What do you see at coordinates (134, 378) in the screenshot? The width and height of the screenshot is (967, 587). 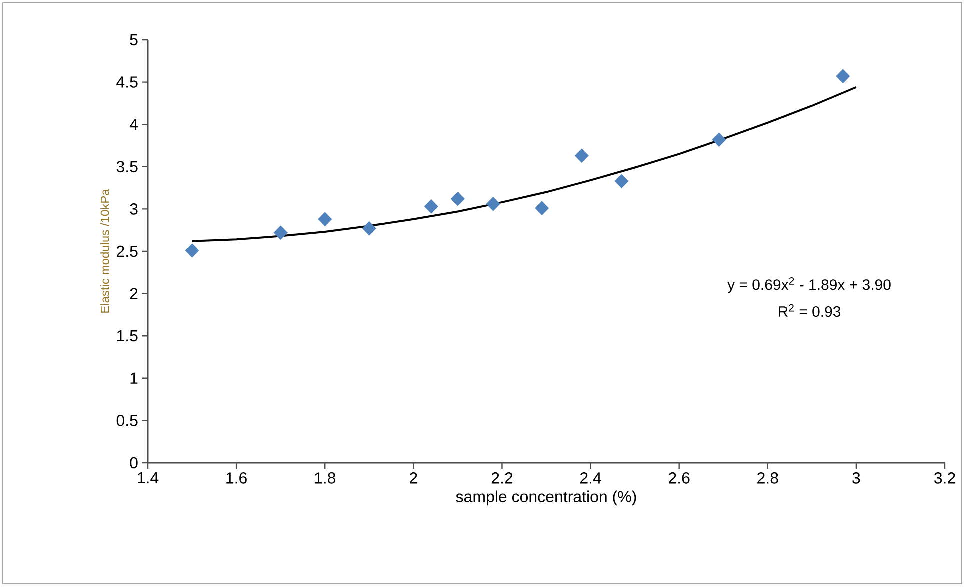 I see `y-tick-label: 1` at bounding box center [134, 378].